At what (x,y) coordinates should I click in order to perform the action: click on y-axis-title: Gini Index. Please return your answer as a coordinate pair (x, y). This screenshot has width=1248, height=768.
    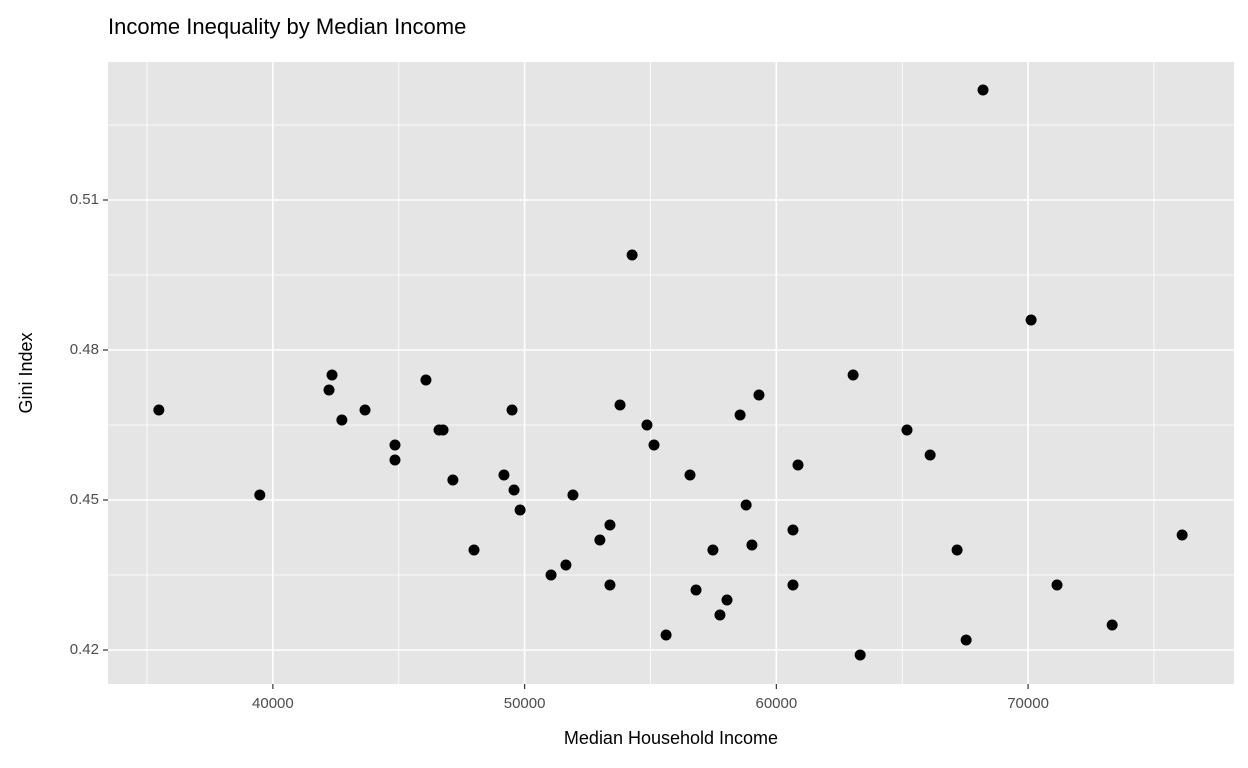
    Looking at the image, I should click on (26, 372).